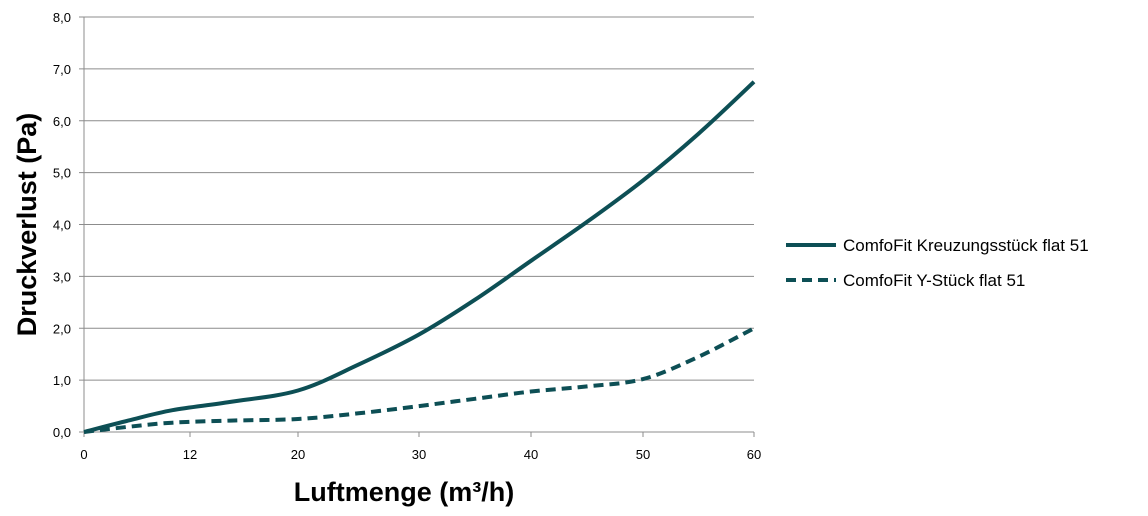  Describe the element at coordinates (83, 454) in the screenshot. I see `x-tick-label: 0` at that location.